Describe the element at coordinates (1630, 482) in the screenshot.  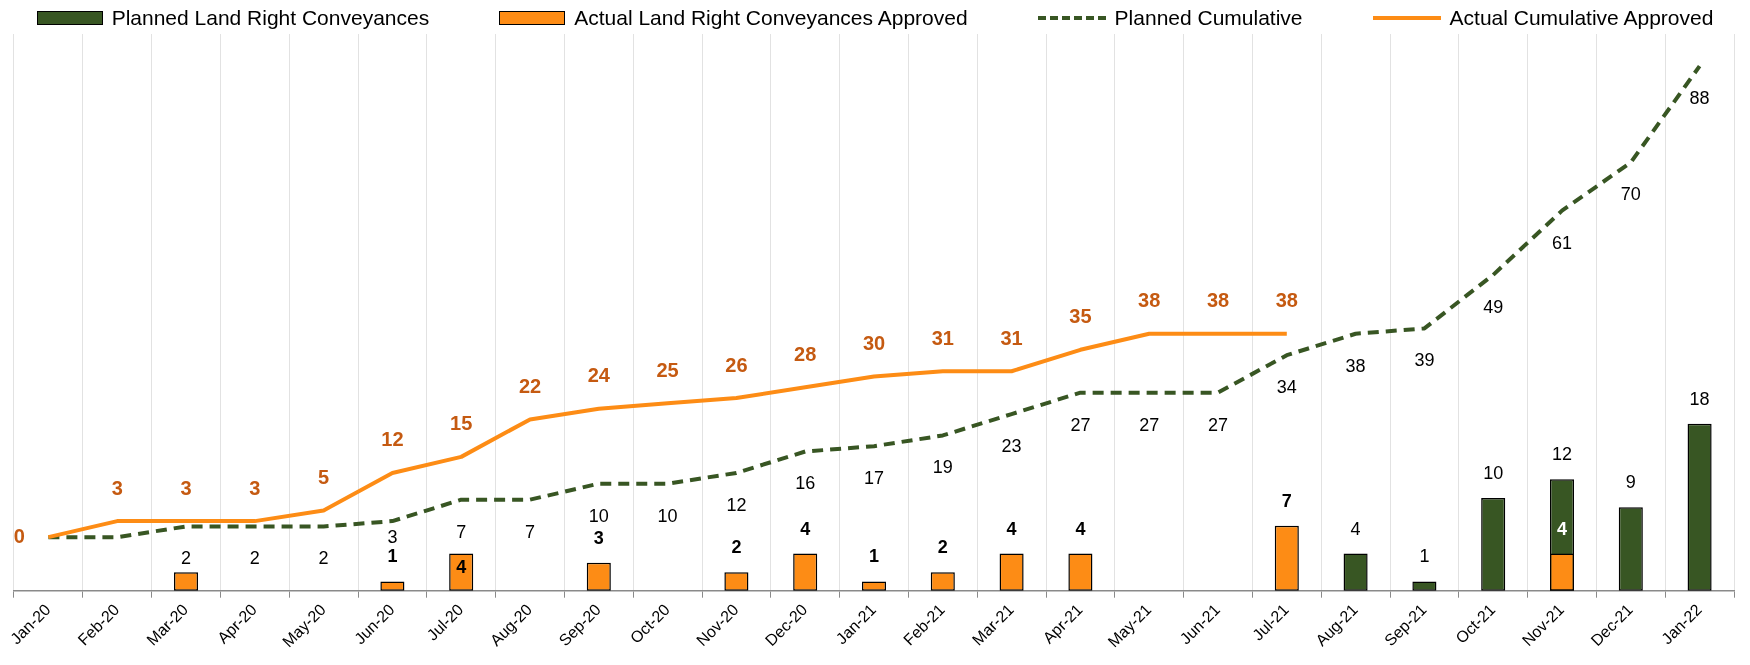
I see `data-label: 9` at that location.